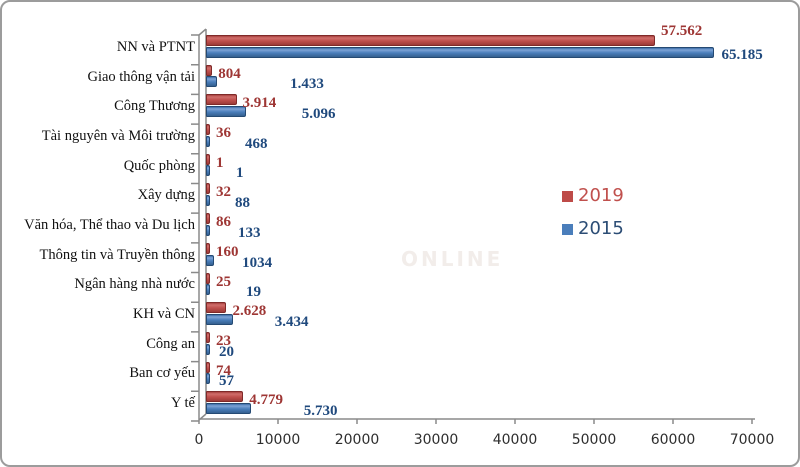 This screenshot has width=800, height=467. I want to click on x-axis-tick-label: 40000, so click(515, 440).